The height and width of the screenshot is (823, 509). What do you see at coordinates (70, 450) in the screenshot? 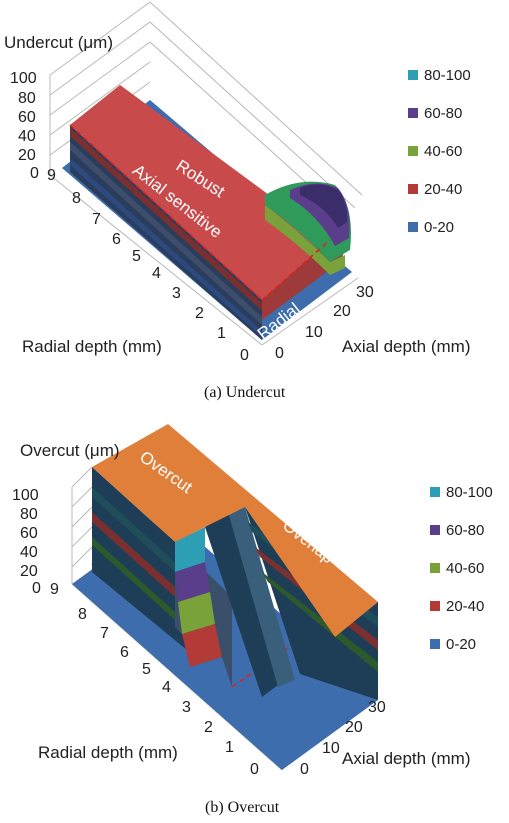
I see `overcut-z-axis-label: Overcut (μm)` at bounding box center [70, 450].